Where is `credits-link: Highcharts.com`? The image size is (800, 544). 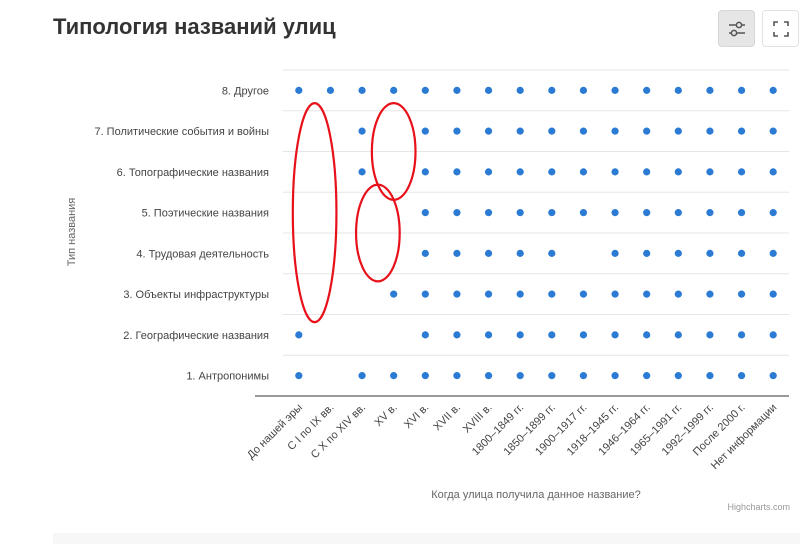 credits-link: Highcharts.com is located at coordinates (758, 507).